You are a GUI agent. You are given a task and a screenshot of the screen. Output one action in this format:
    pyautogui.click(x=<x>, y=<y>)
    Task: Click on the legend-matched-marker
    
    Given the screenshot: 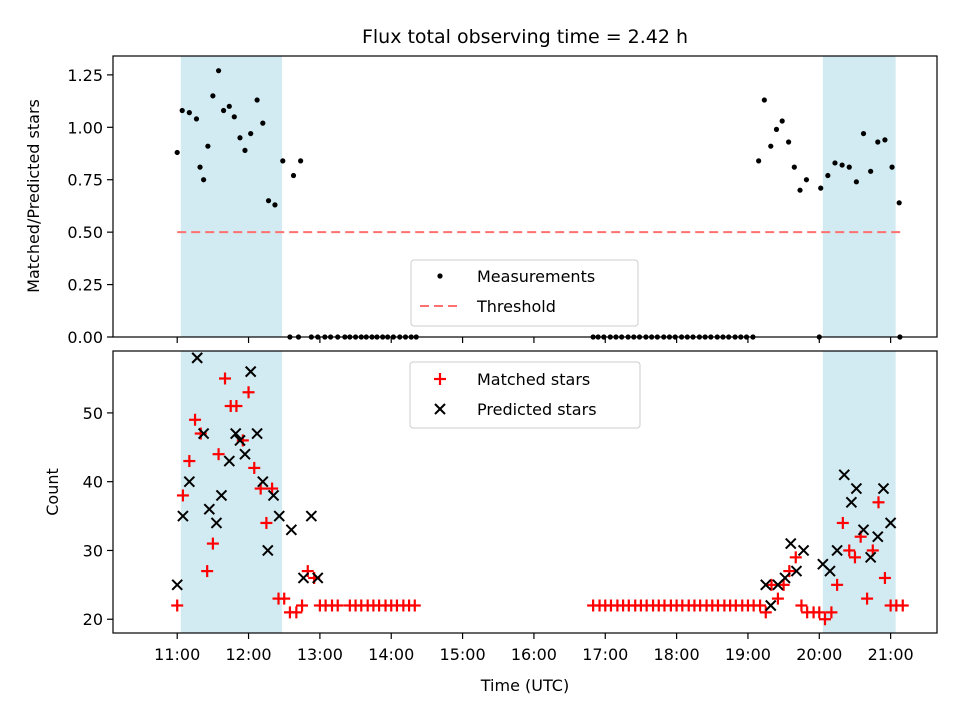 What is the action you would take?
    pyautogui.click(x=440, y=379)
    